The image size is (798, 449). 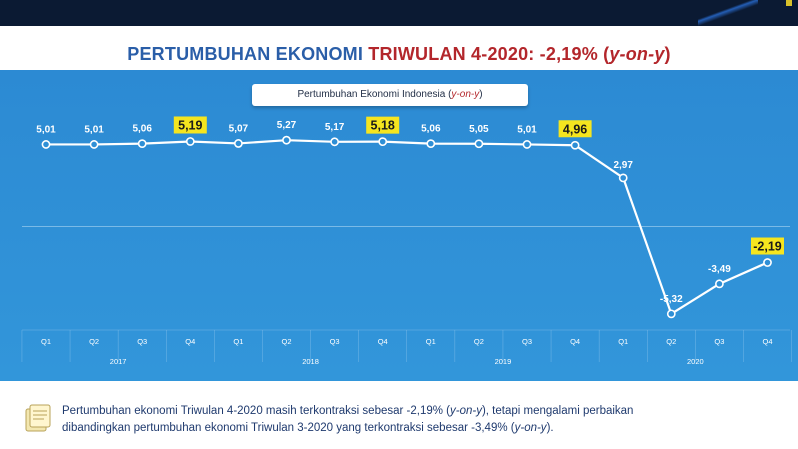 What do you see at coordinates (118, 361) in the screenshot?
I see `x-group-label: 2017` at bounding box center [118, 361].